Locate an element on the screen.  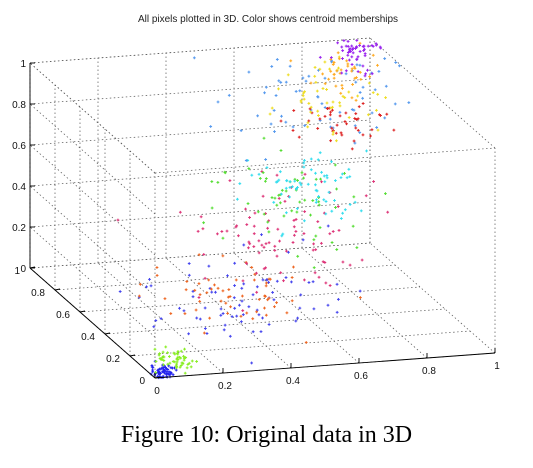
x-axis-line is located at coordinates (325, 365).